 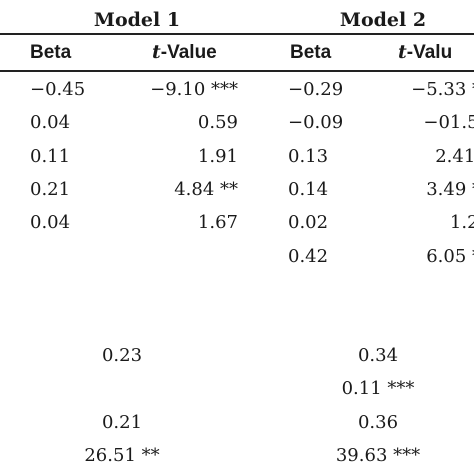 I want to click on group-header-model-1: Model 1, so click(x=137, y=20).